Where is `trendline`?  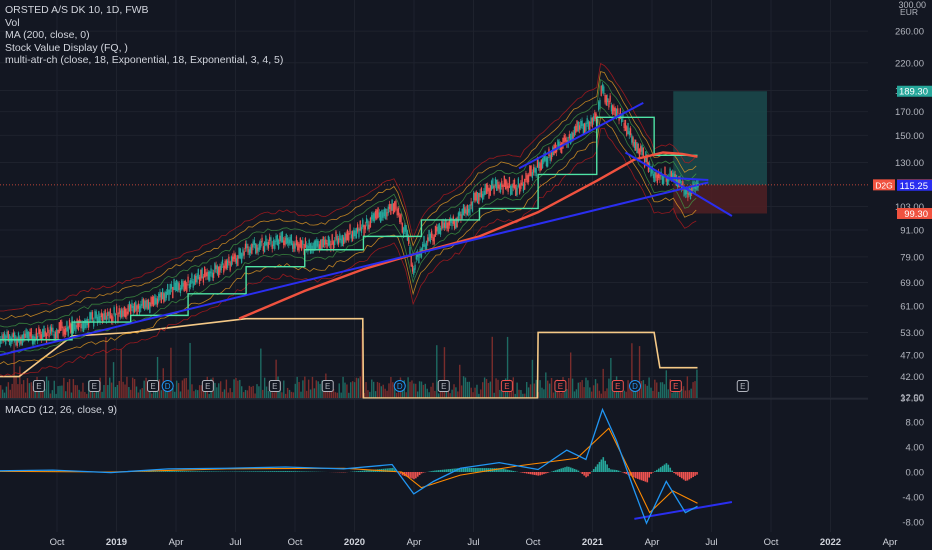
trendline is located at coordinates (687, 178).